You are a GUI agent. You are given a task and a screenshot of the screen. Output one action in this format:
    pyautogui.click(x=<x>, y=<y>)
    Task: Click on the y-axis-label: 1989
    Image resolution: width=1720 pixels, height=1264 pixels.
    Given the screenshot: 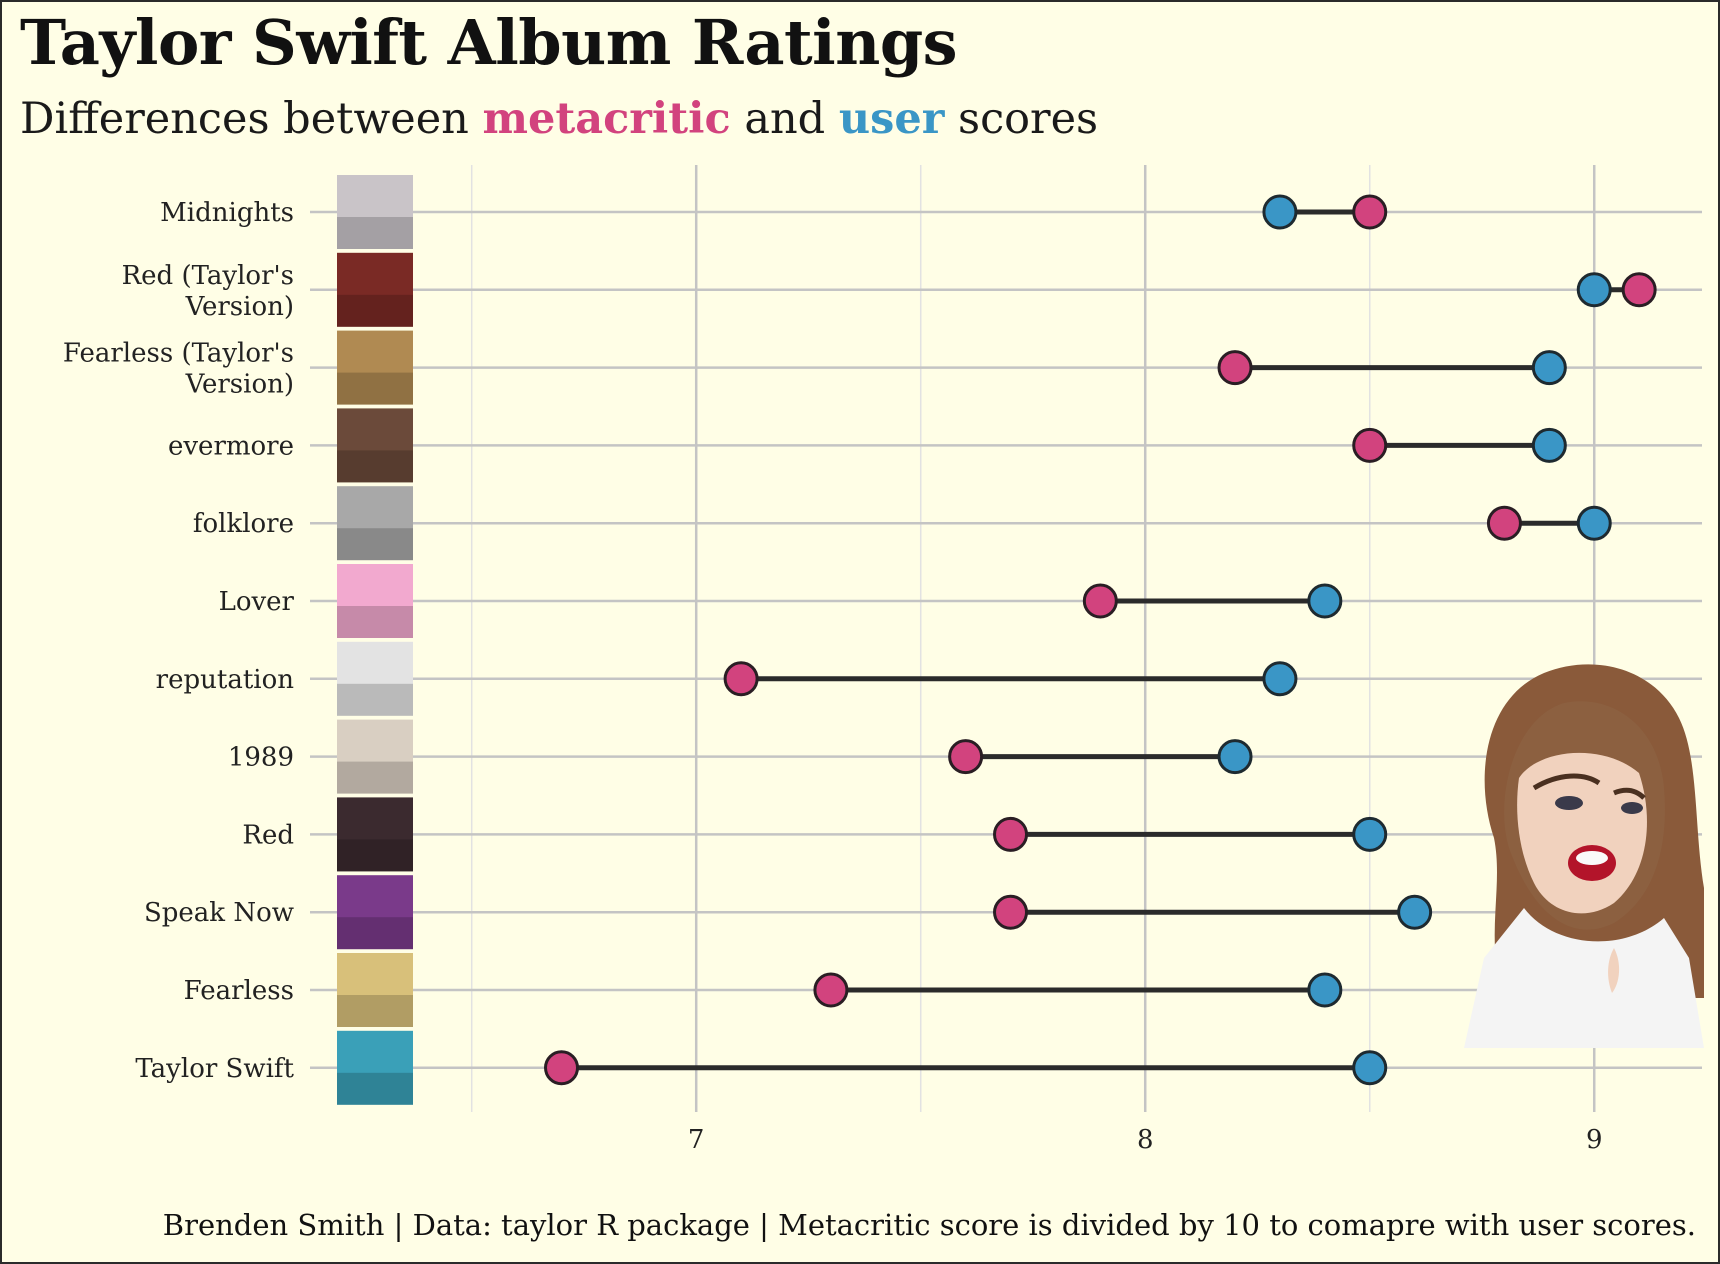 What is the action you would take?
    pyautogui.click(x=261, y=758)
    